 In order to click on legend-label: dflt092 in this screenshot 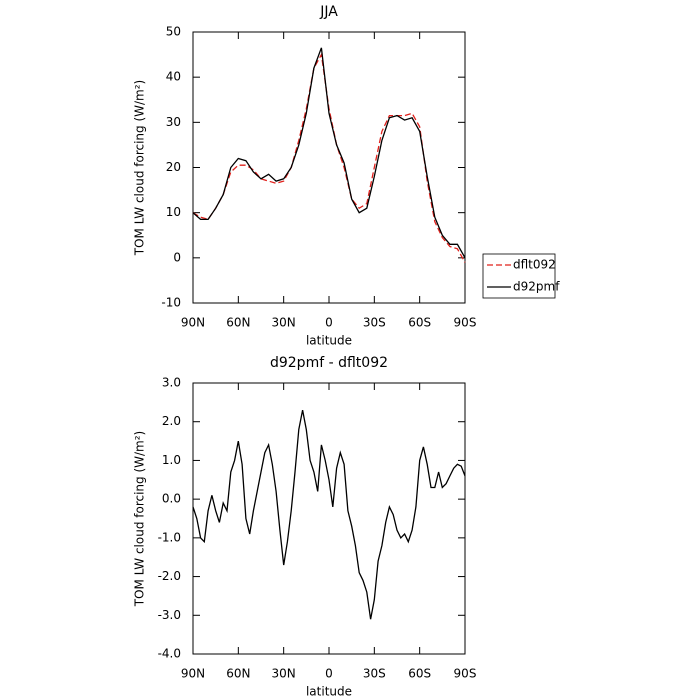, I will do `click(534, 265)`.